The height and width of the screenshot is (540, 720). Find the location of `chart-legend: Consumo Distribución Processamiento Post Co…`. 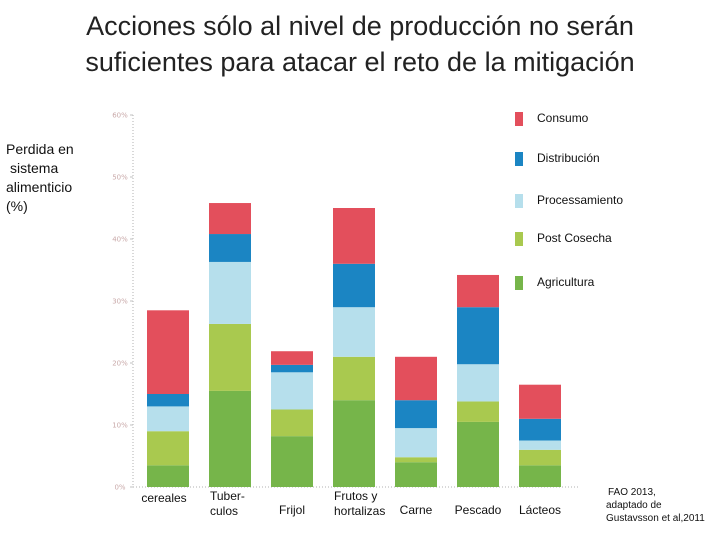

chart-legend: Consumo Distribución Processamiento Post Co… is located at coordinates (569, 200).